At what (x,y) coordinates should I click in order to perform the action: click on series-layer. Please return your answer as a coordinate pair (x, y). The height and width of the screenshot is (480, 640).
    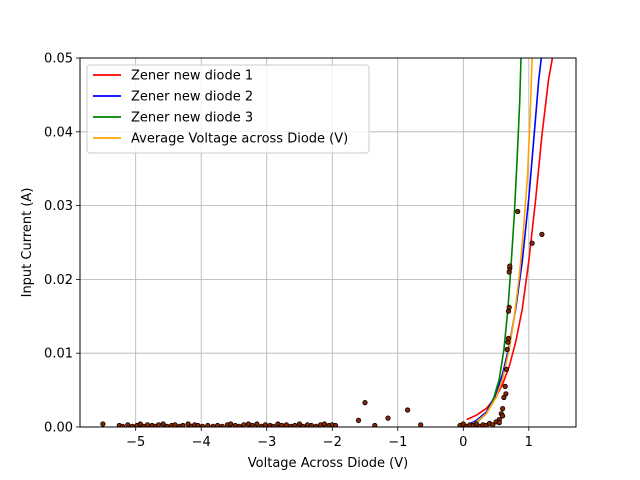
    Looking at the image, I should click on (510, 242).